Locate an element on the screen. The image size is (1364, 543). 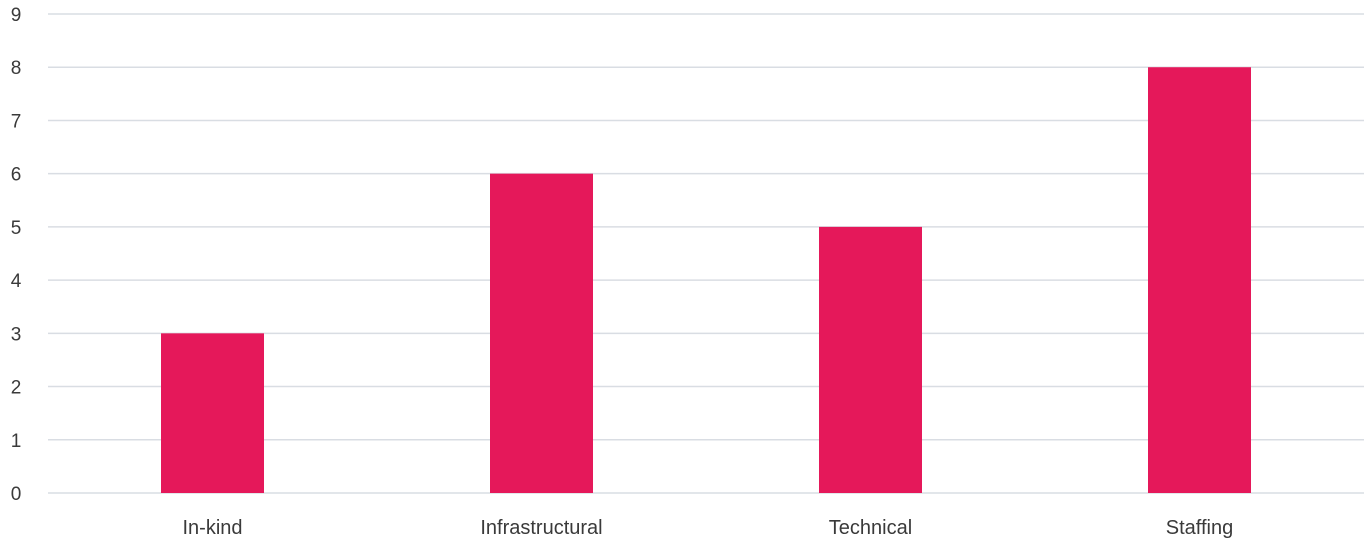
y-tick-label: 4 is located at coordinates (16, 281).